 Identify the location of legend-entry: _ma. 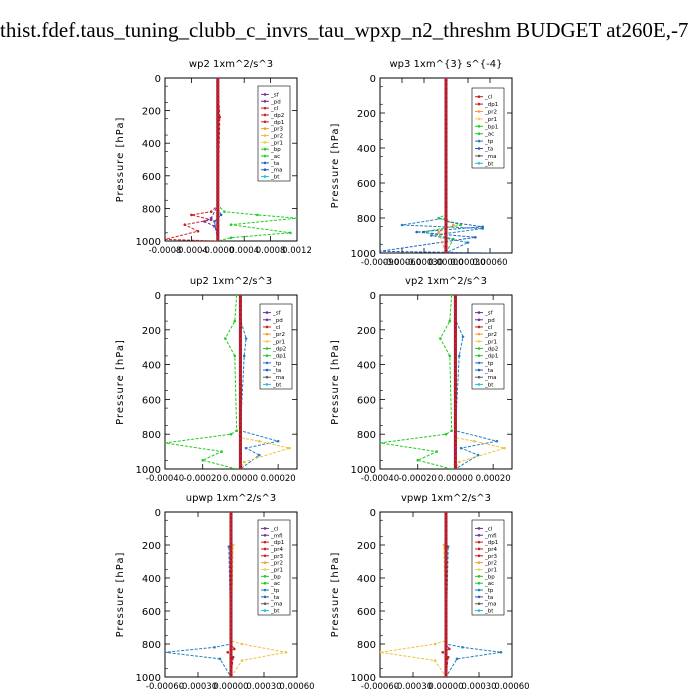
(278, 378).